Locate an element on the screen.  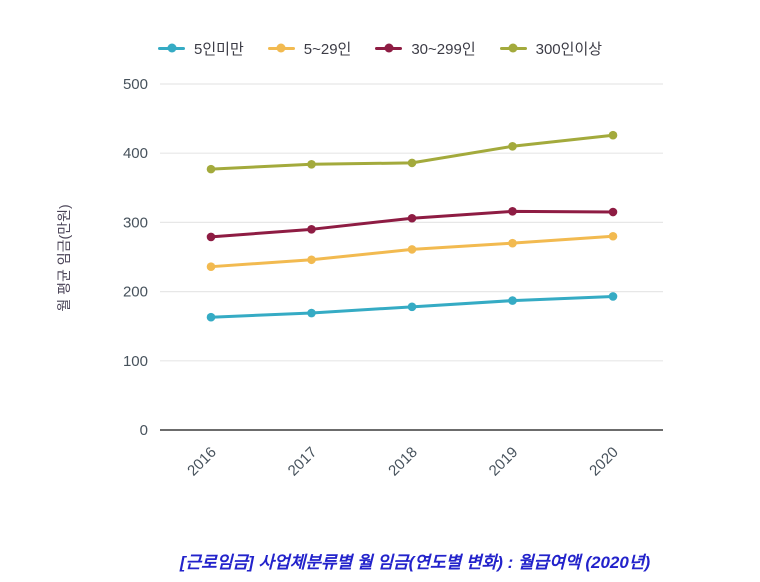
x-tick-label: 2017 is located at coordinates (303, 462).